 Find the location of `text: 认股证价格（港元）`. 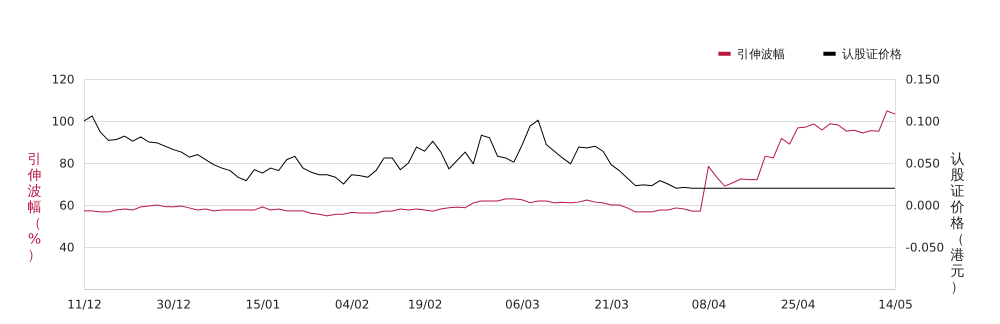

text: 认股证价格（港元） is located at coordinates (957, 224).